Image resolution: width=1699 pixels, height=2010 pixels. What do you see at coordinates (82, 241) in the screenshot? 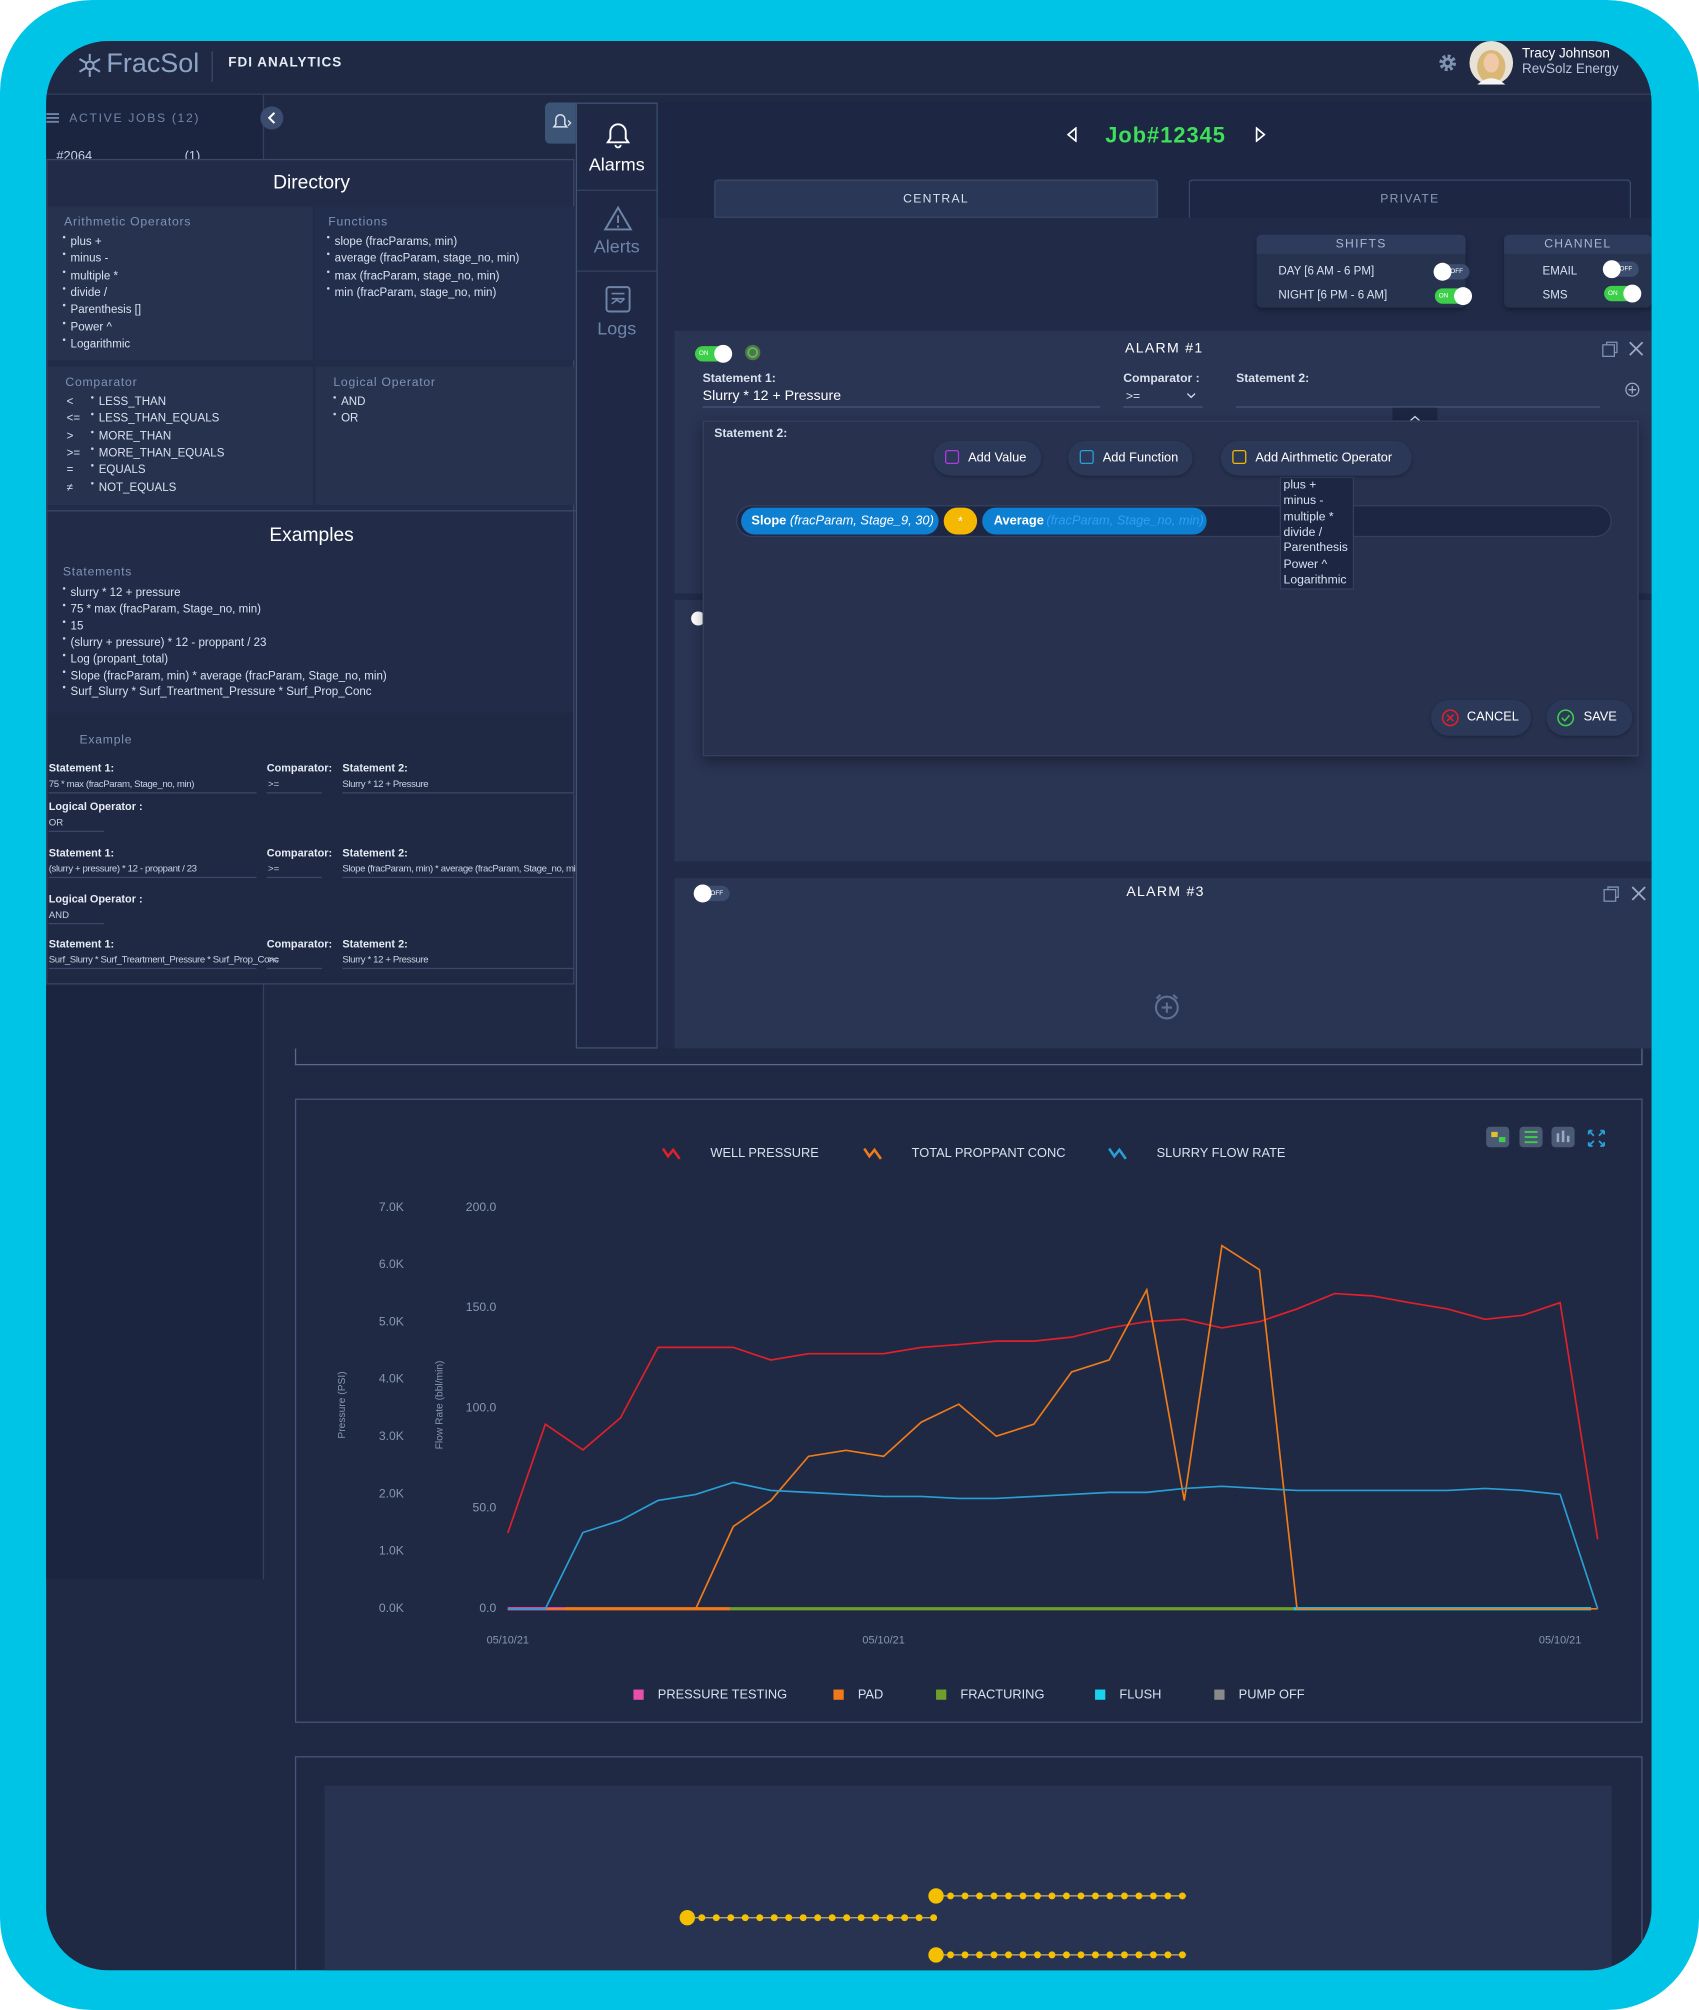
I see `operator-item: plus +` at bounding box center [82, 241].